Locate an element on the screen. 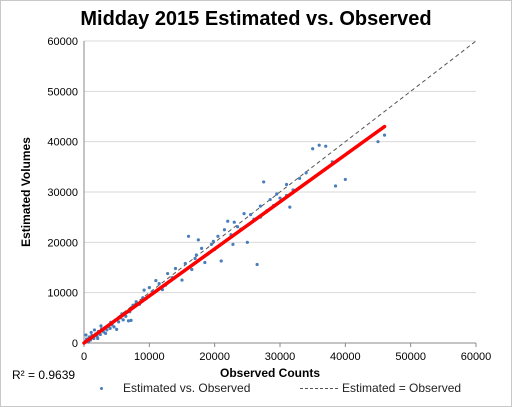 This screenshot has height=407, width=512. x-tick-label: 30000 is located at coordinates (280, 357).